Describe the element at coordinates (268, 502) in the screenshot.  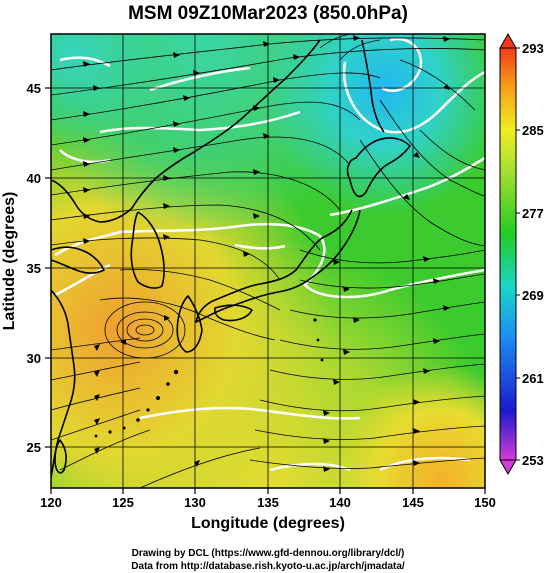
I see `x-tick-label: 135` at that location.